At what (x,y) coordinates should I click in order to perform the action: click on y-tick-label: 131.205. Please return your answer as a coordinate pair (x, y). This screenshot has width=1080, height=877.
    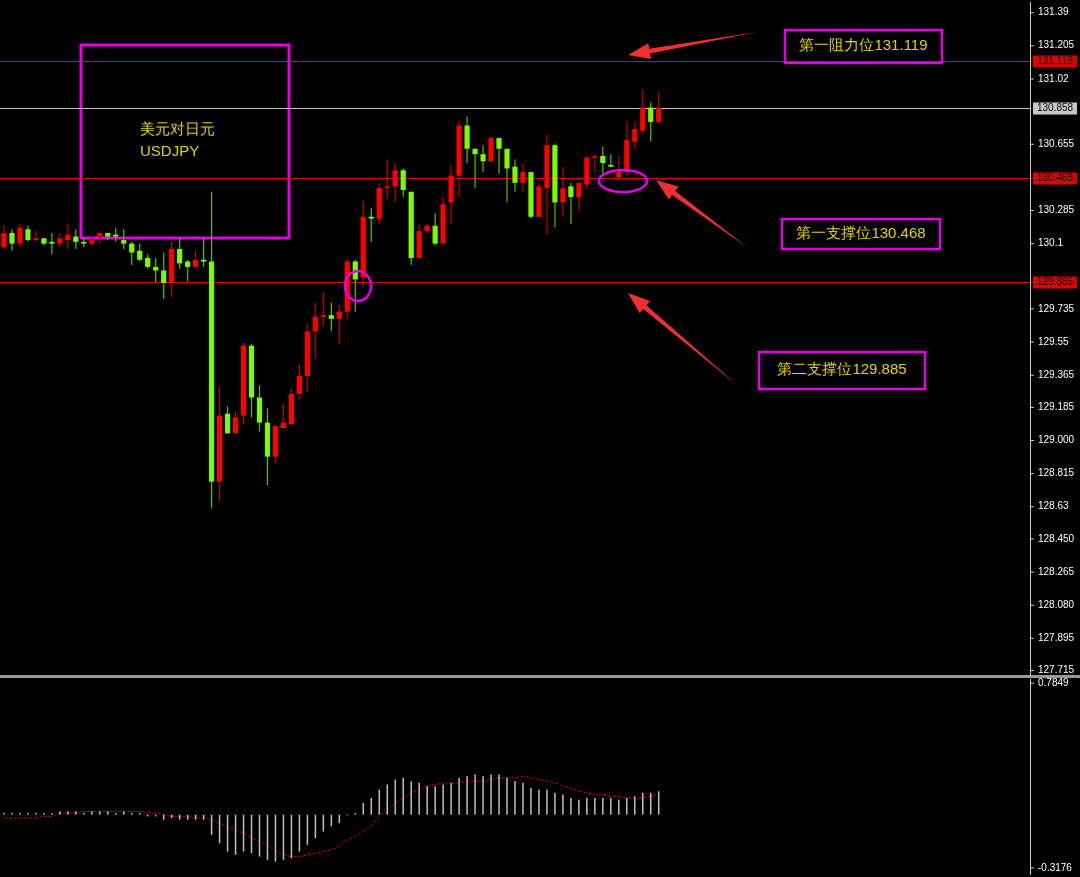
    Looking at the image, I should click on (1056, 45).